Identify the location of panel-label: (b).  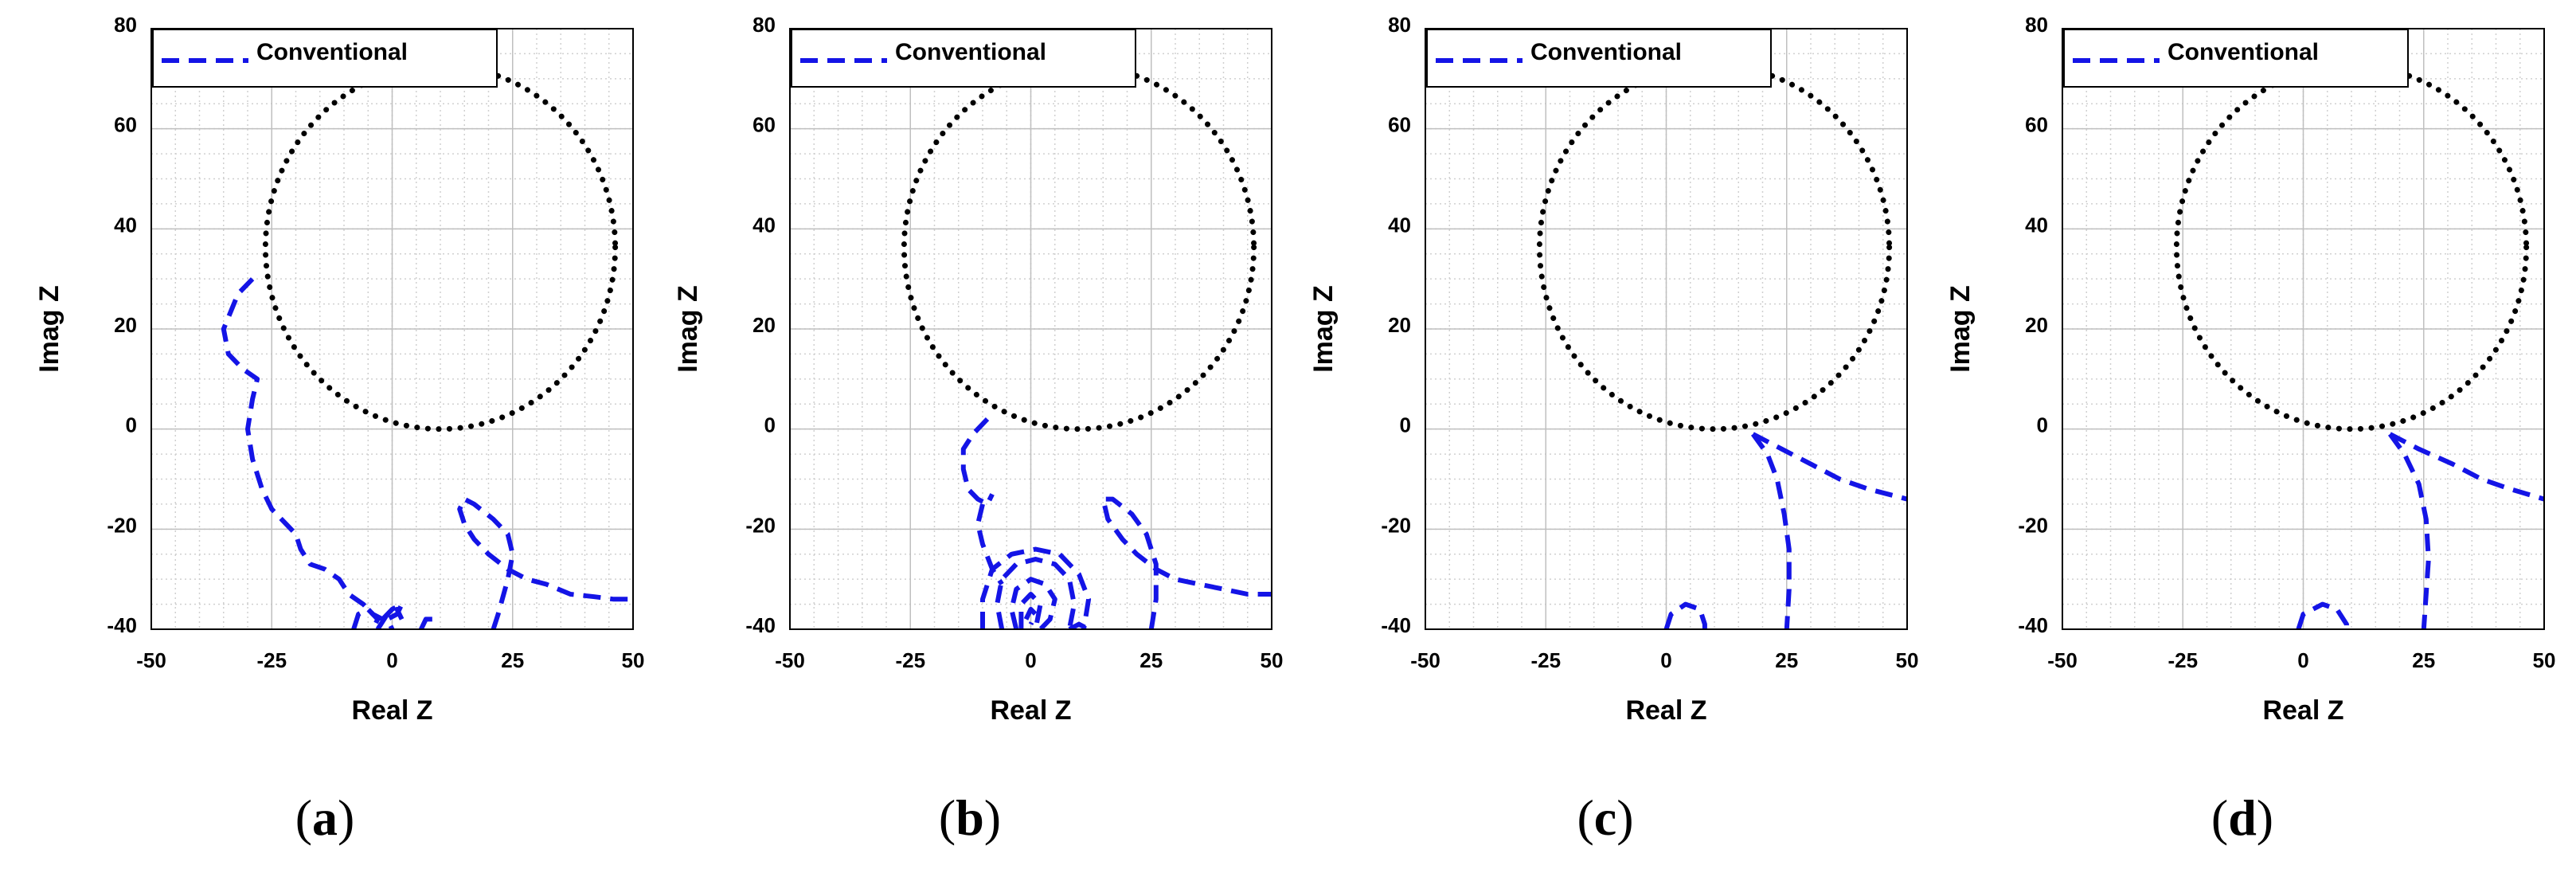
(970, 817).